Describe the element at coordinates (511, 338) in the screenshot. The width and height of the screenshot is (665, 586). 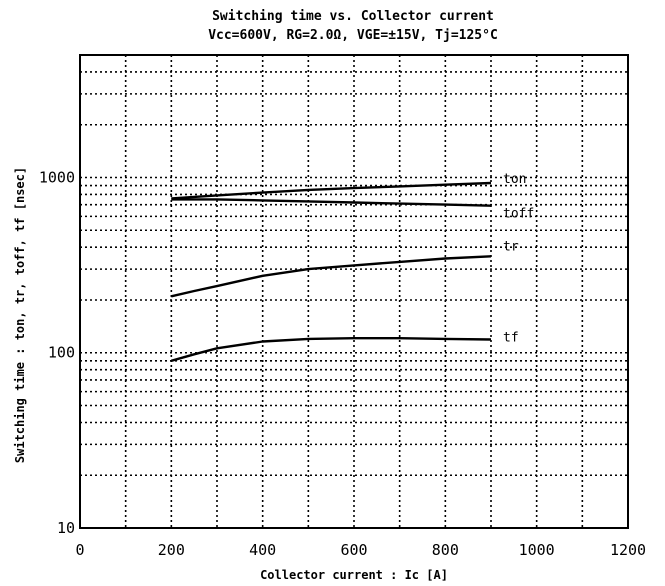
I see `series-label-tf: tf` at that location.